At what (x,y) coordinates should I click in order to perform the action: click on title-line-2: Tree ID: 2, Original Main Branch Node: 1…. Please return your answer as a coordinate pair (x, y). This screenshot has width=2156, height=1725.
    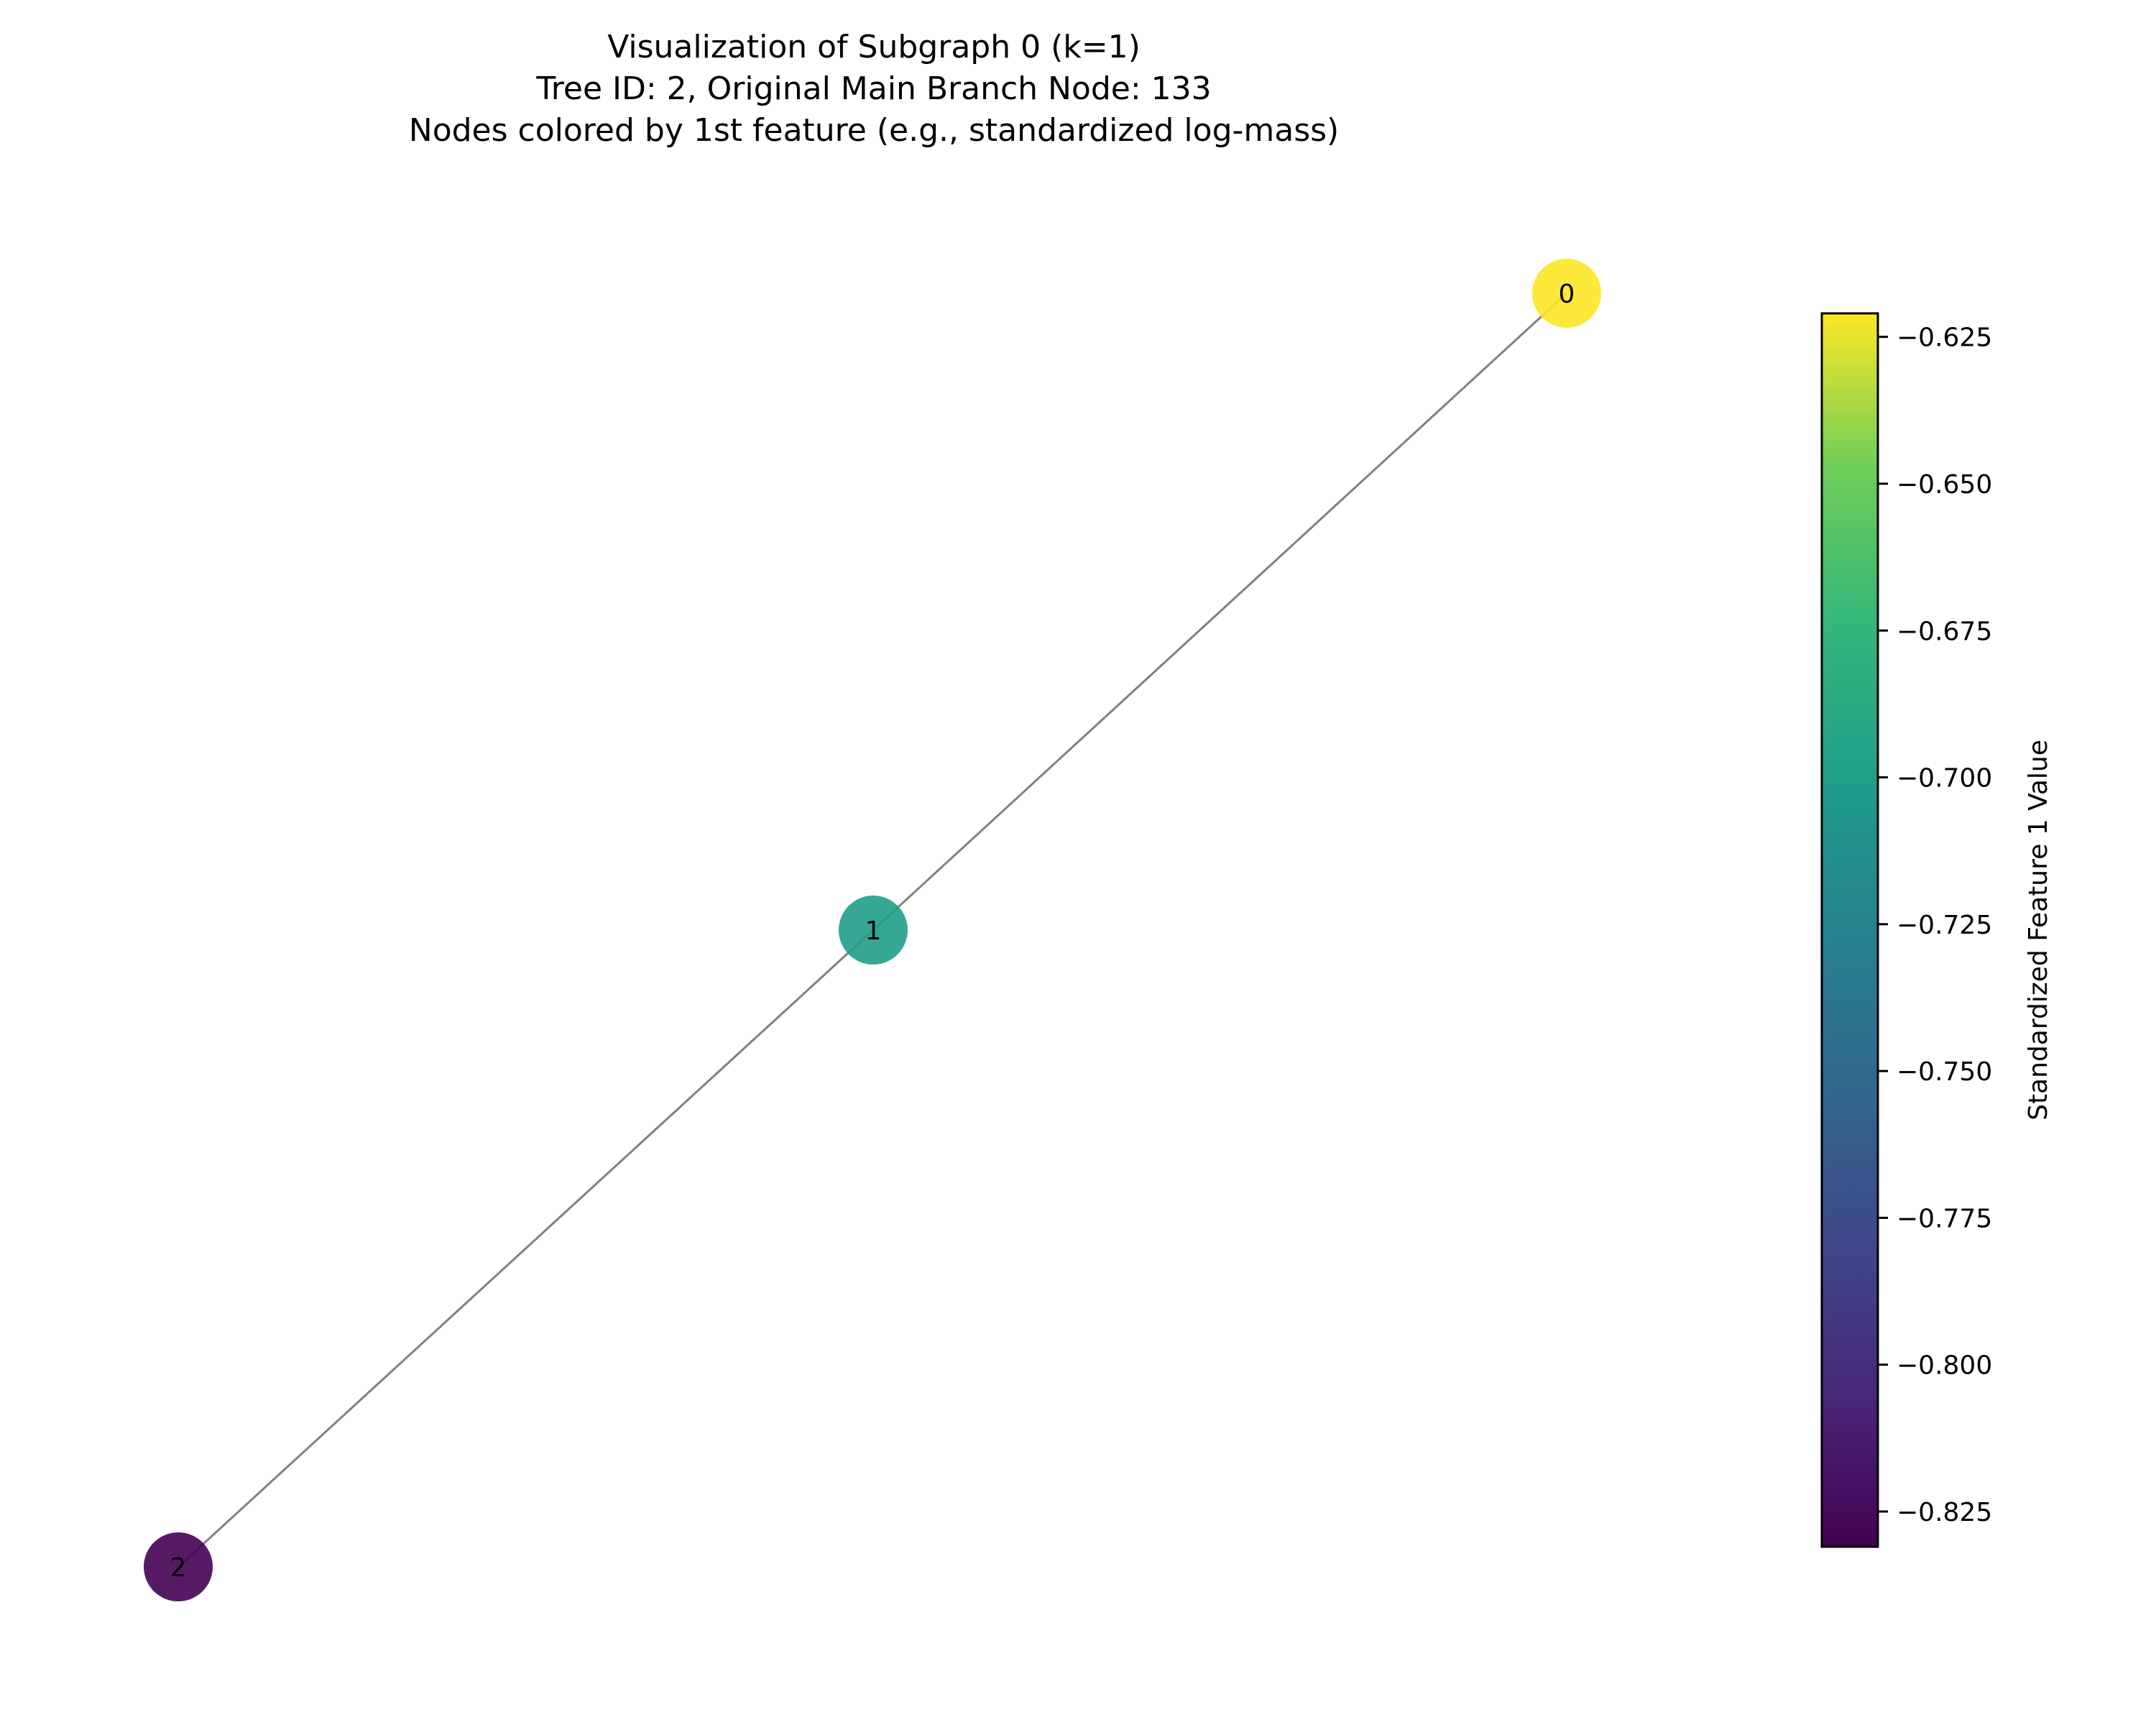
    Looking at the image, I should click on (873, 88).